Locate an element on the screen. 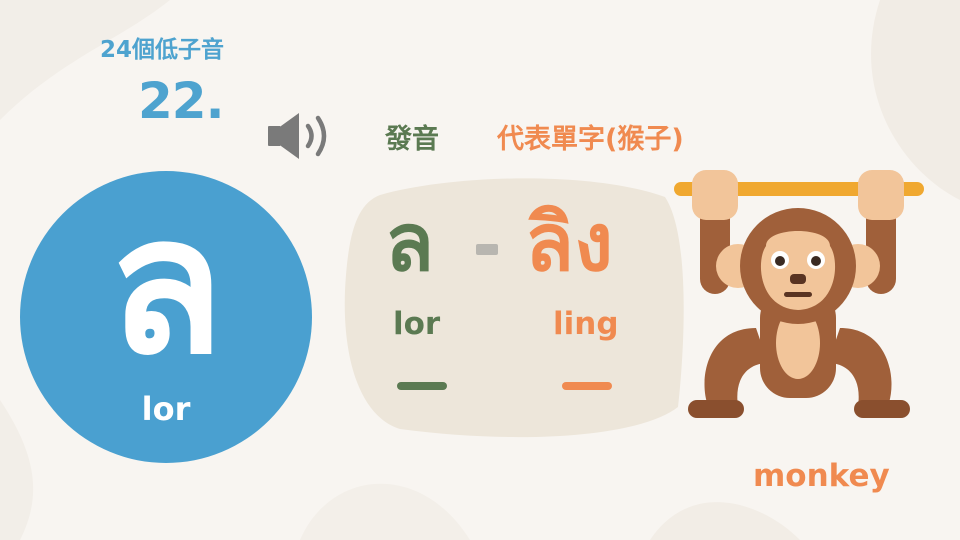 The width and height of the screenshot is (960, 540). tone-mark-word is located at coordinates (587, 386).